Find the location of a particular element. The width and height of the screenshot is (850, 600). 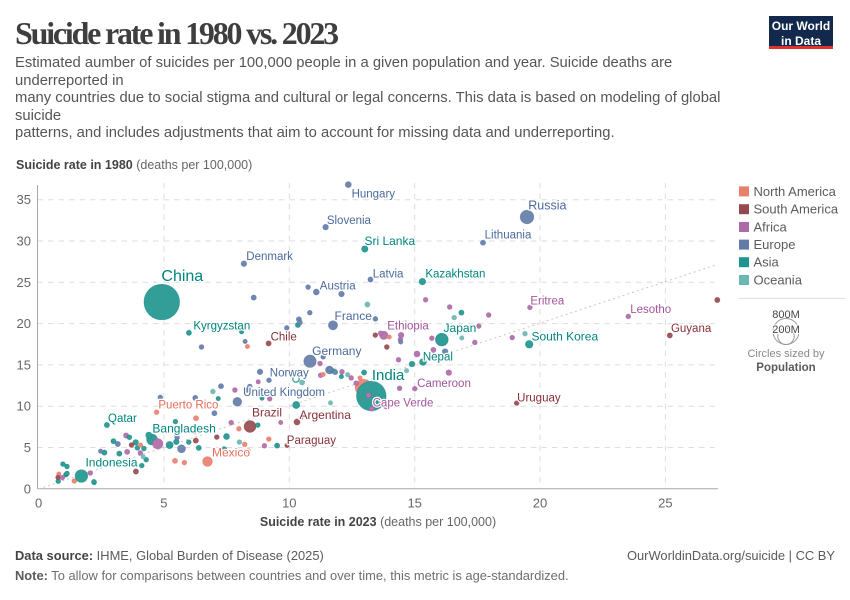

svg-text: Sri Lanka is located at coordinates (389, 241).